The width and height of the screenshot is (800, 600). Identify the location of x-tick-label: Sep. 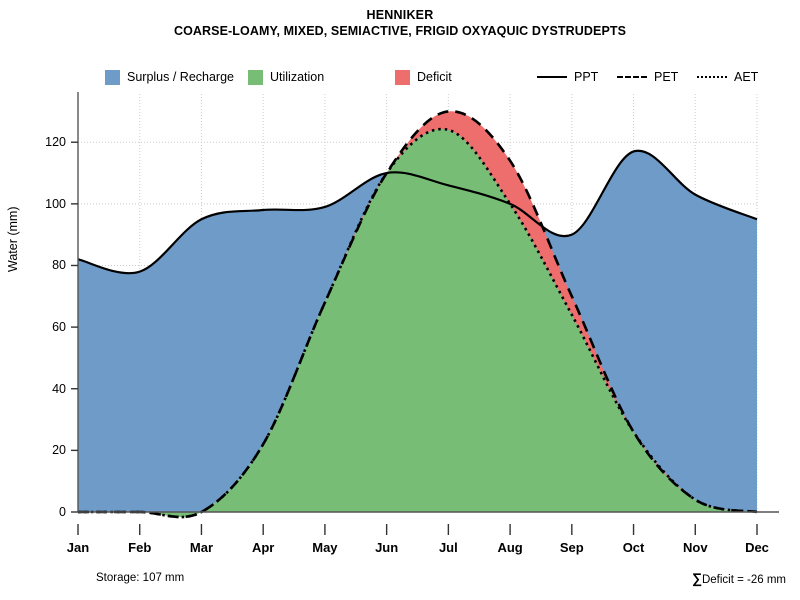
(571, 547).